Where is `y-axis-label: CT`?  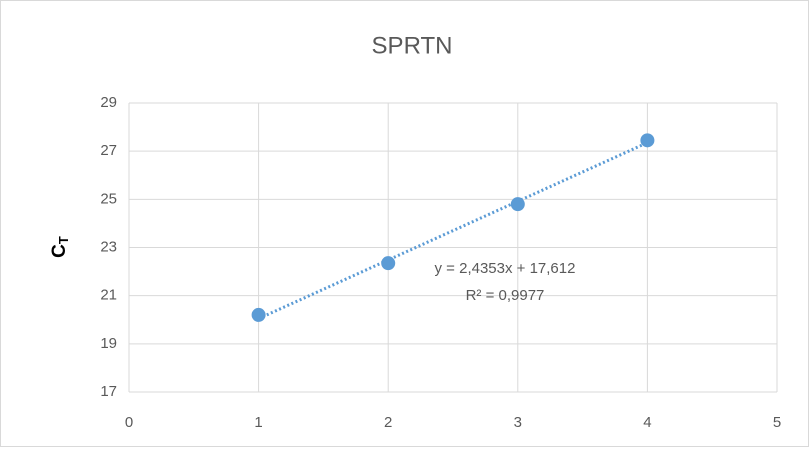
y-axis-label: CT is located at coordinates (60, 247).